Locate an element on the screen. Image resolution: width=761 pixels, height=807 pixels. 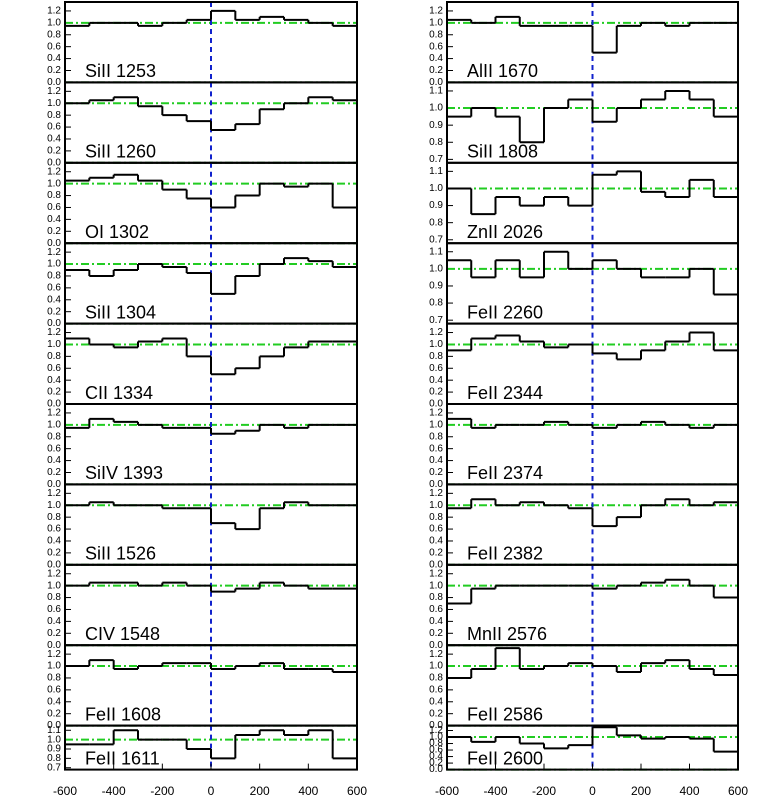
line-label: AlII 1670 is located at coordinates (502, 71).